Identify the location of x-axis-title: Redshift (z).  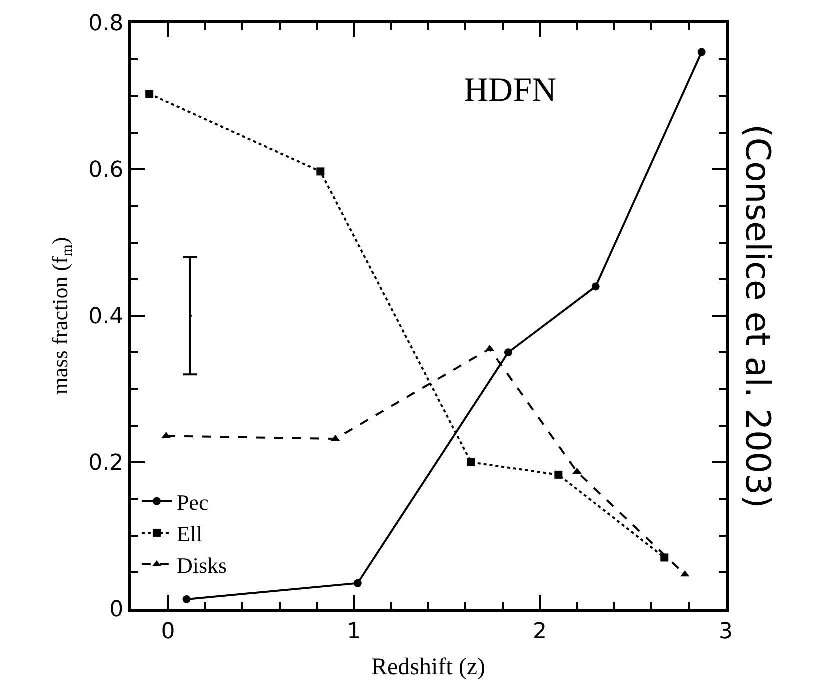
(429, 667).